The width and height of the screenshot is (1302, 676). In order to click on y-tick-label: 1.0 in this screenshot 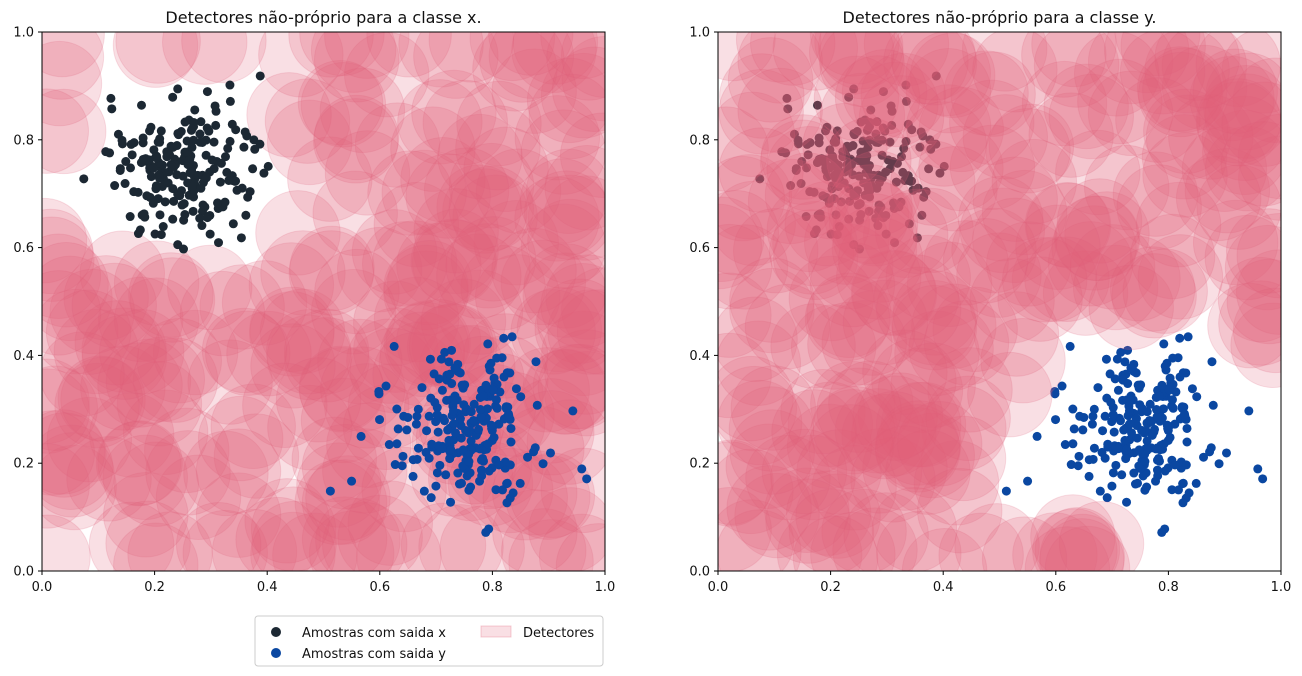, I will do `click(23, 33)`.